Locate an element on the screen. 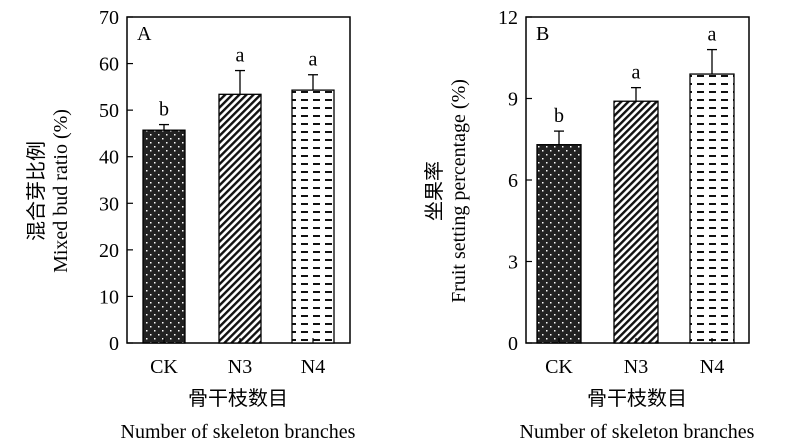 The width and height of the screenshot is (800, 446). y-tick-label: 6 is located at coordinates (513, 181).